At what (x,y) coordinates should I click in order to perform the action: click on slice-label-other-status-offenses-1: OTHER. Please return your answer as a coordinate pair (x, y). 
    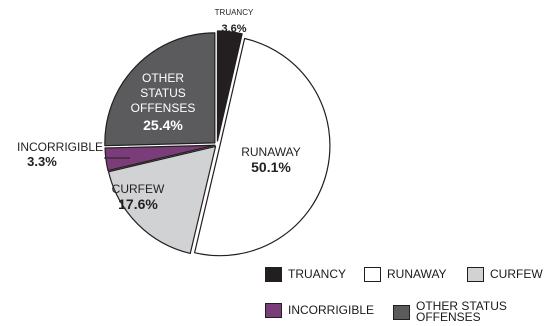
    Looking at the image, I should click on (163, 78).